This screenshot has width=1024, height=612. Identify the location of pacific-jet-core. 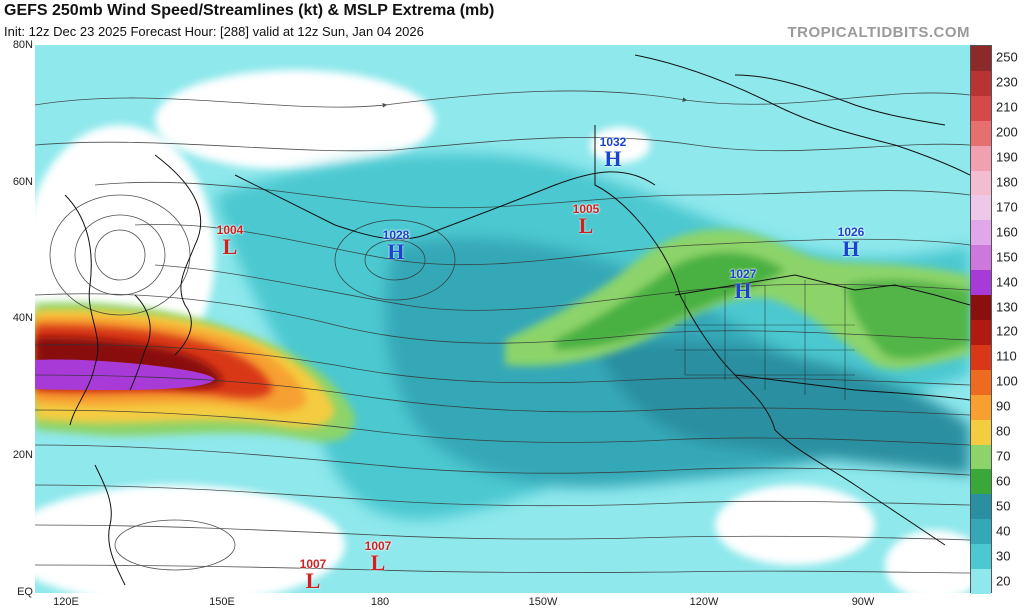
(195, 372).